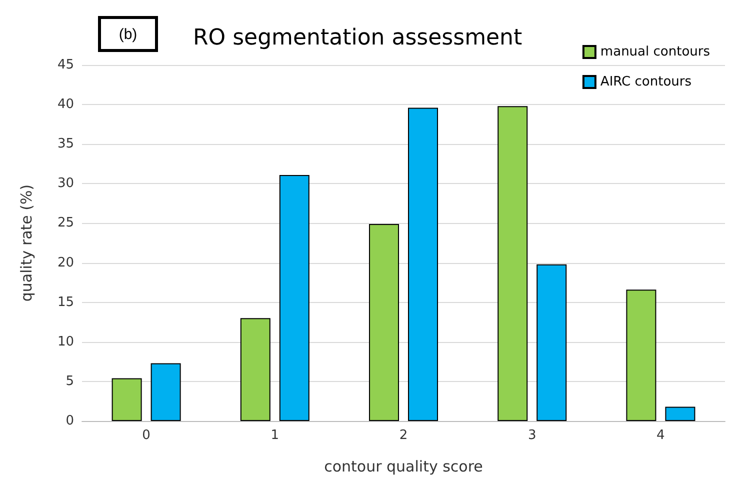 This screenshot has height=495, width=735. Describe the element at coordinates (27, 243) in the screenshot. I see `y-axis-title: quality rate (%)` at that location.